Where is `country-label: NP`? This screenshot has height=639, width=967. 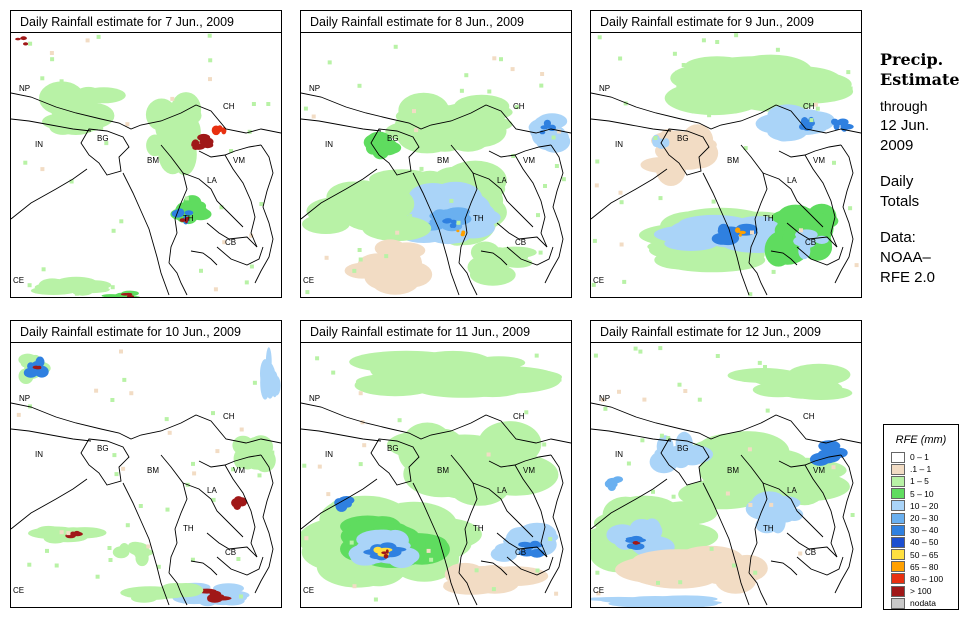 country-label: NP is located at coordinates (24, 88).